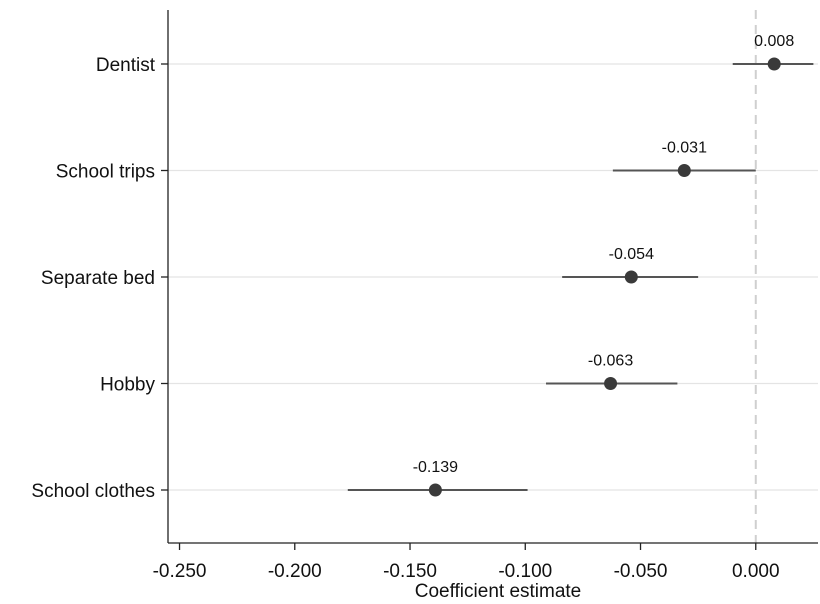 The width and height of the screenshot is (820, 604). I want to click on x-tick-label: -0.200, so click(295, 571).